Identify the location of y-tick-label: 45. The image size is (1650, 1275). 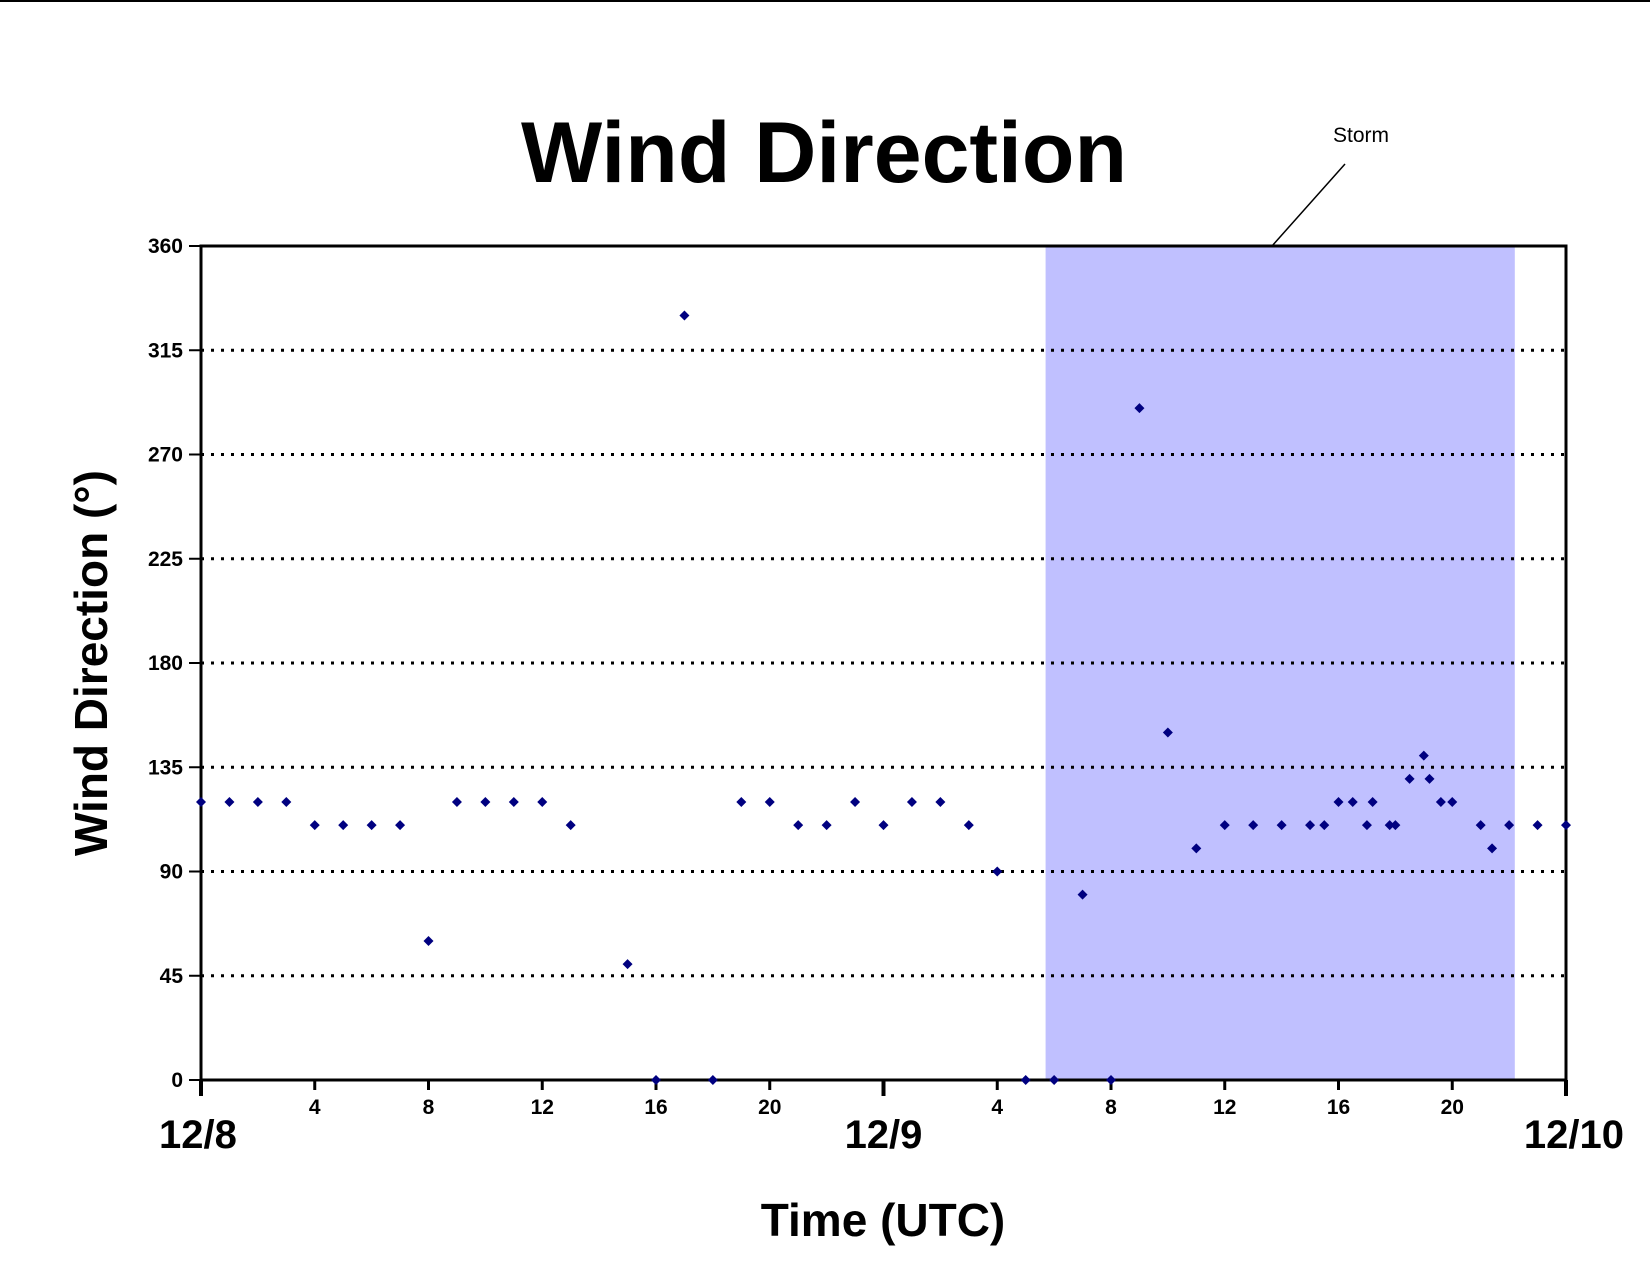
(172, 976).